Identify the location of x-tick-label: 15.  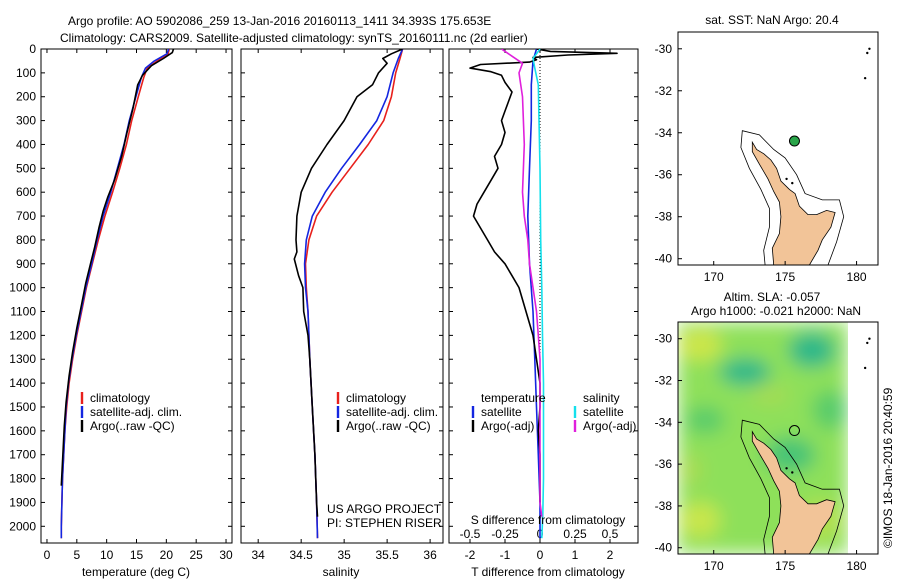
(137, 555).